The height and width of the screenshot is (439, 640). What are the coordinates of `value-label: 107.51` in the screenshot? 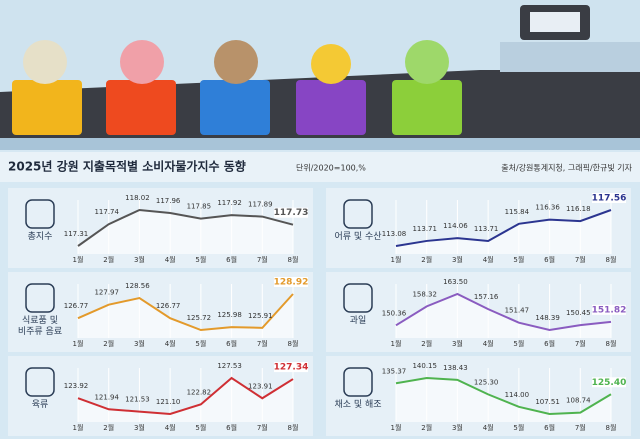 It's located at (547, 402).